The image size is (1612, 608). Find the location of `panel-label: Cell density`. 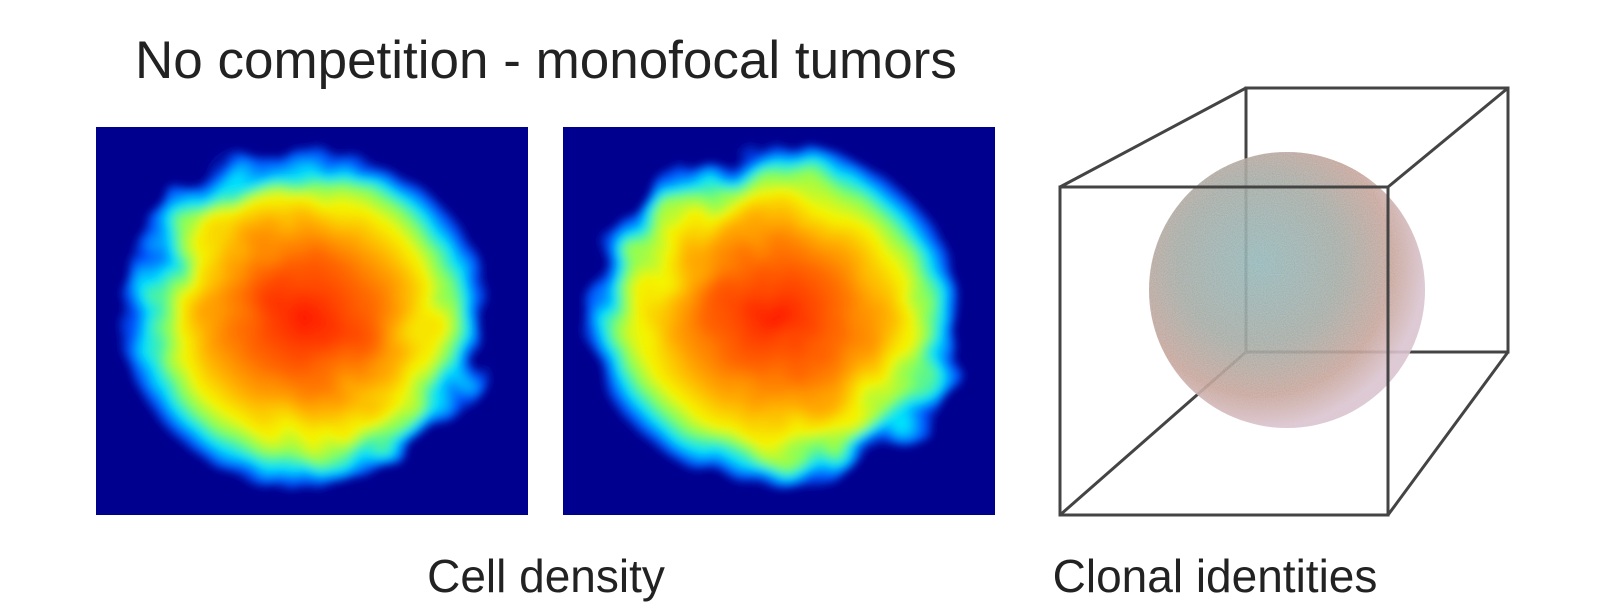

panel-label: Cell density is located at coordinates (546, 576).